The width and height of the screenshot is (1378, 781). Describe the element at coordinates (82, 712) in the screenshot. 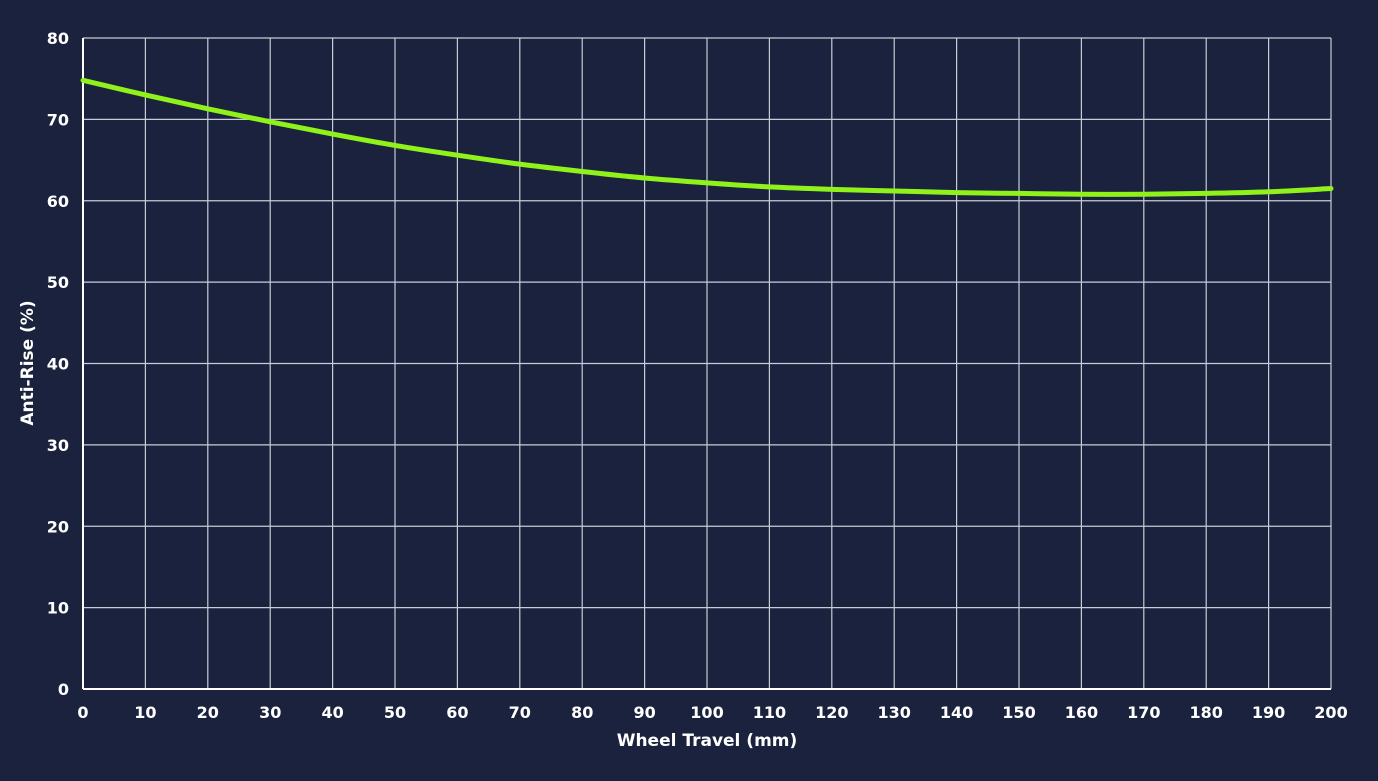

I see `x-tick-label: 0` at that location.